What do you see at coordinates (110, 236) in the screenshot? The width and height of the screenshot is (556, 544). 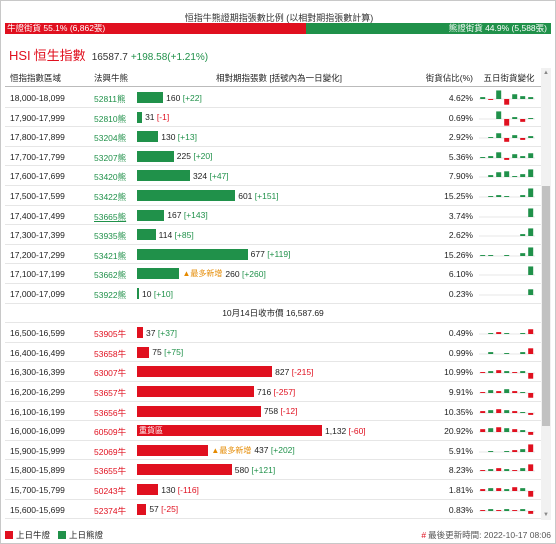 I see `cbbc-code-link: 53935熊` at bounding box center [110, 236].